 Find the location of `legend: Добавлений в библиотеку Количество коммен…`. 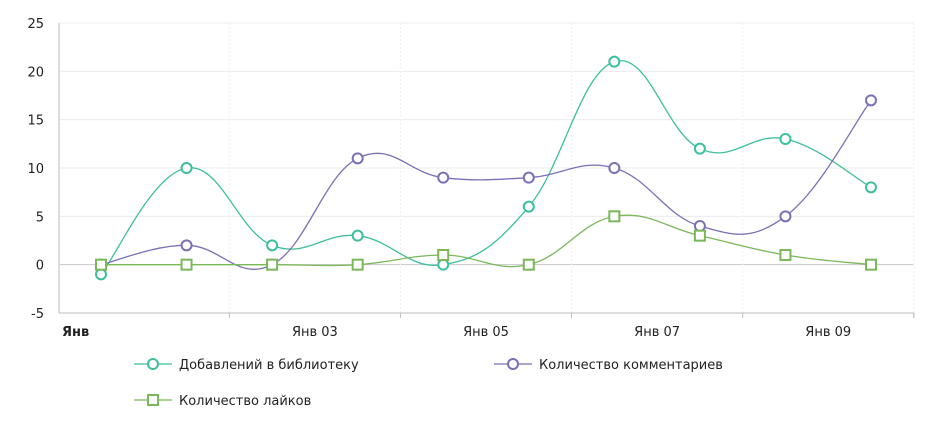

legend: Добавлений в библиотеку Количество коммен… is located at coordinates (428, 383).